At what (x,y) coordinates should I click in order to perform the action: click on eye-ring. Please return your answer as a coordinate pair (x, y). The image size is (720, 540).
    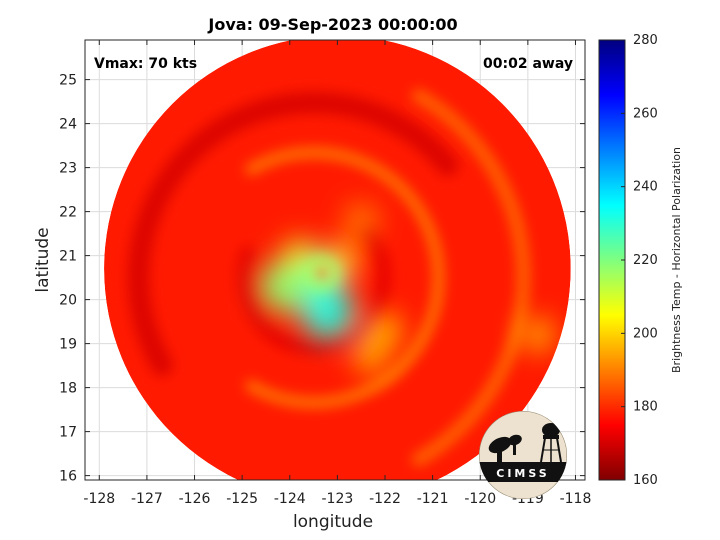
    Looking at the image, I should click on (321, 273).